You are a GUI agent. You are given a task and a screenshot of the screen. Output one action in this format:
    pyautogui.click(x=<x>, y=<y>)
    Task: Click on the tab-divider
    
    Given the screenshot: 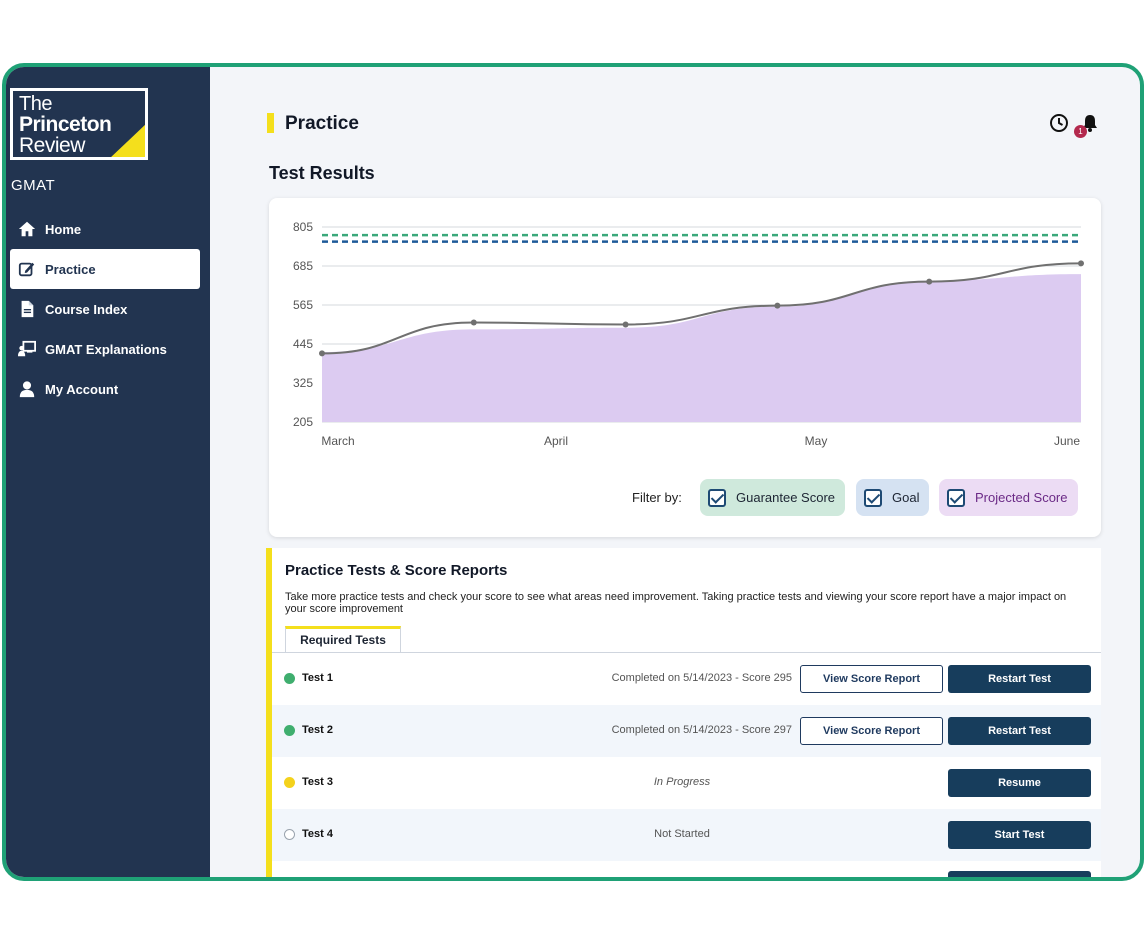 What is the action you would take?
    pyautogui.click(x=686, y=652)
    